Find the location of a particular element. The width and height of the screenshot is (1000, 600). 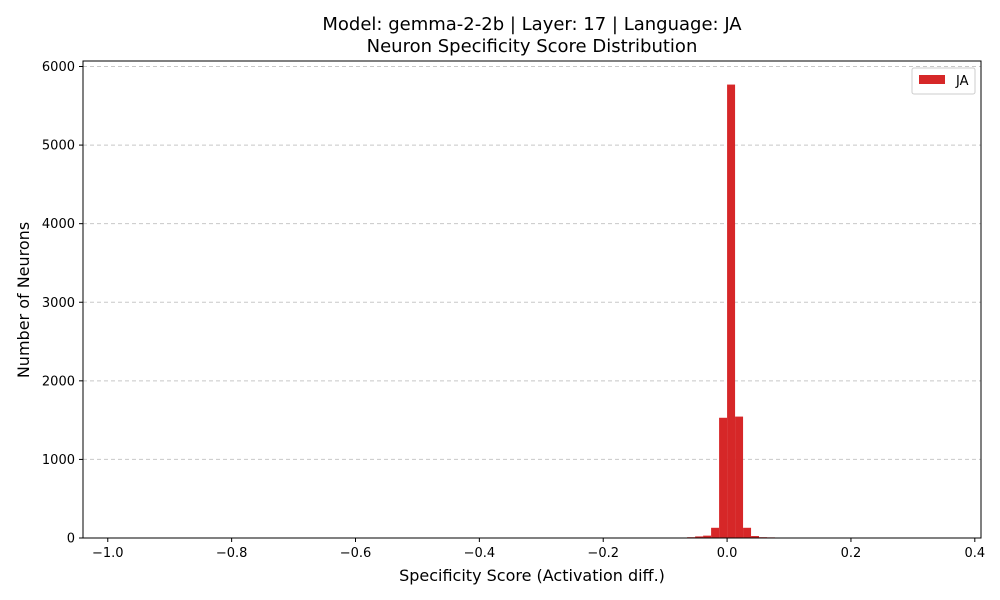

y-tick-label: 5000 is located at coordinates (58, 146).